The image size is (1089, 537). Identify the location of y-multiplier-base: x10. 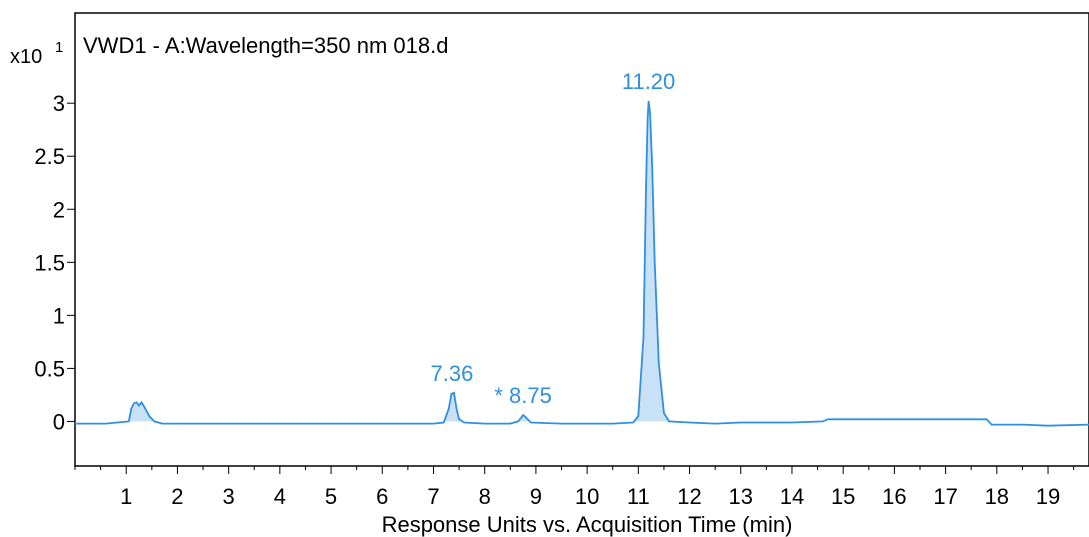
(26, 57).